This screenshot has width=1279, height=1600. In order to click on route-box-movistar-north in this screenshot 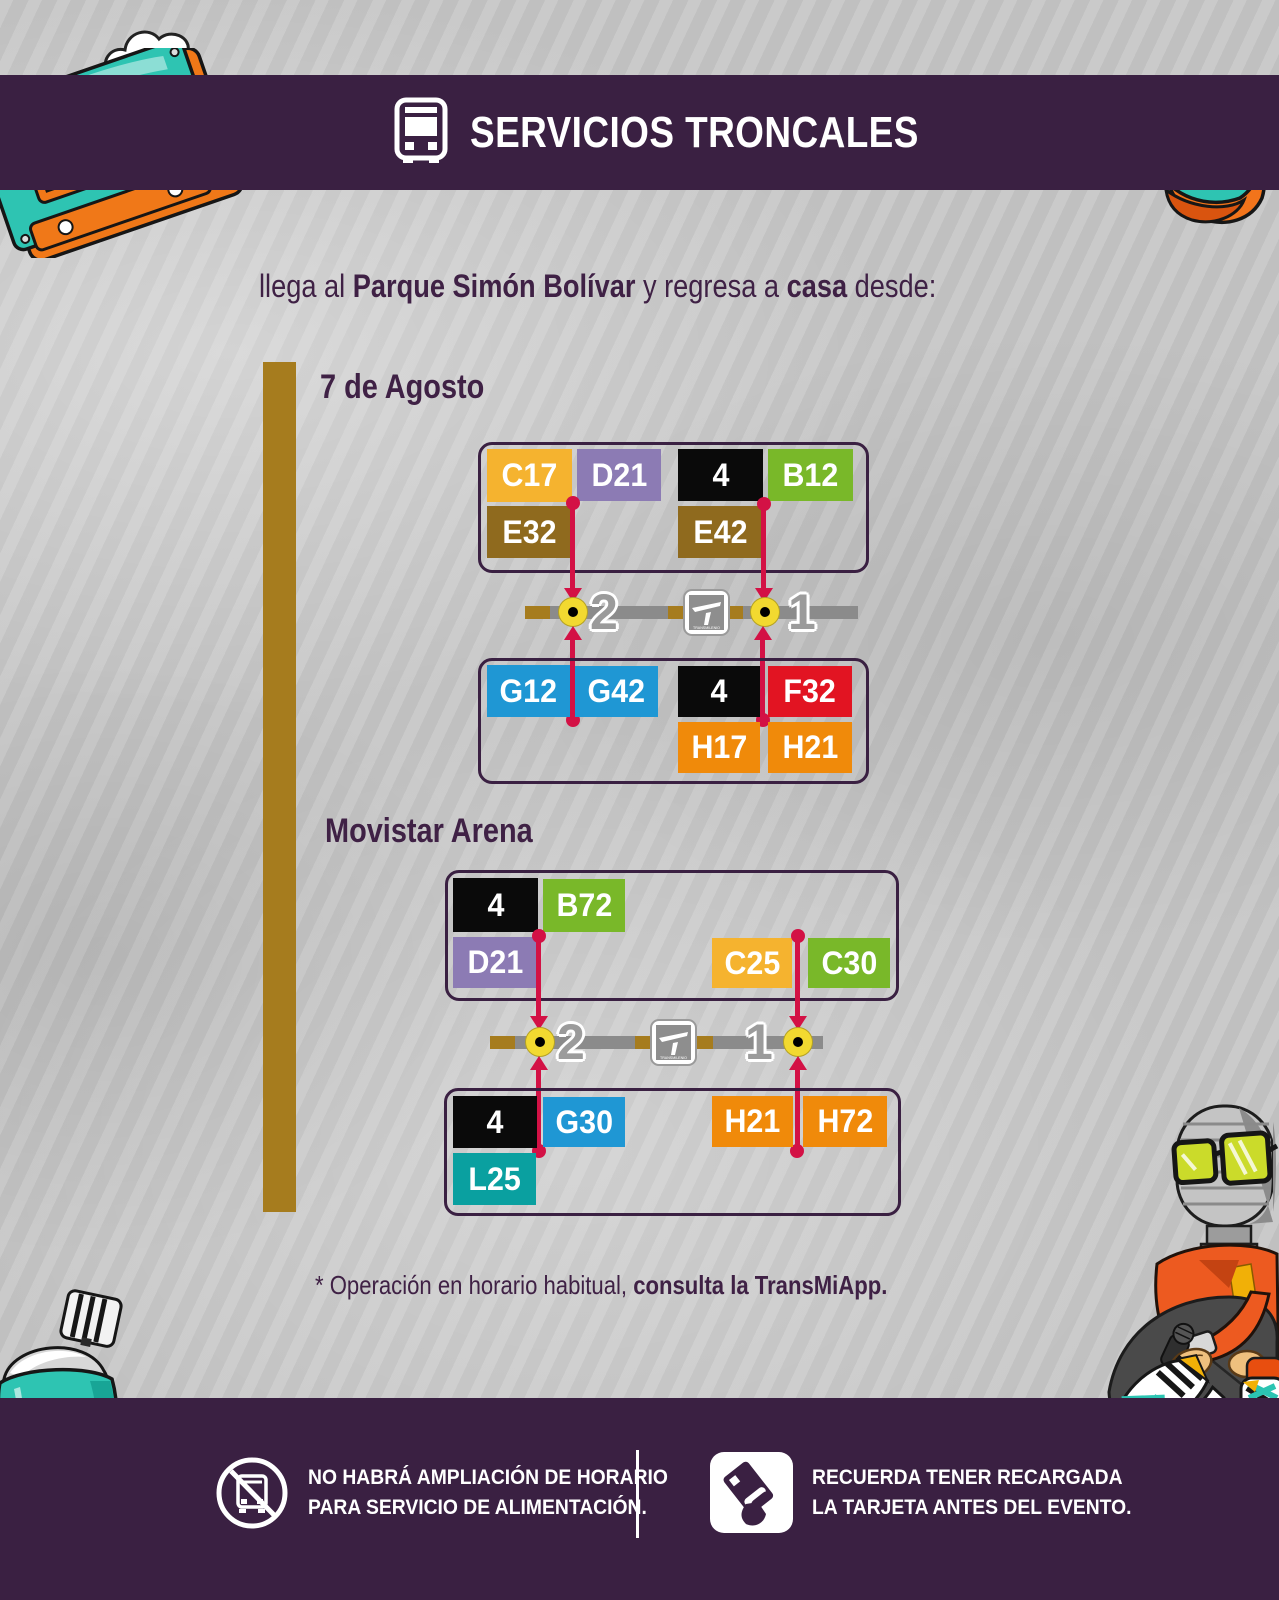, I will do `click(672, 935)`.